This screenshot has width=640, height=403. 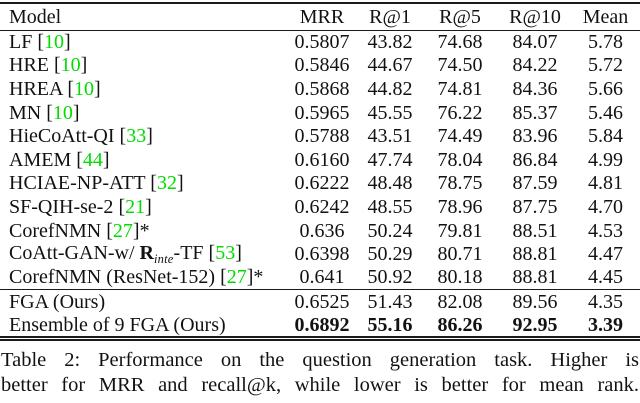 I want to click on citation-bracket: [53], so click(x=225, y=252).